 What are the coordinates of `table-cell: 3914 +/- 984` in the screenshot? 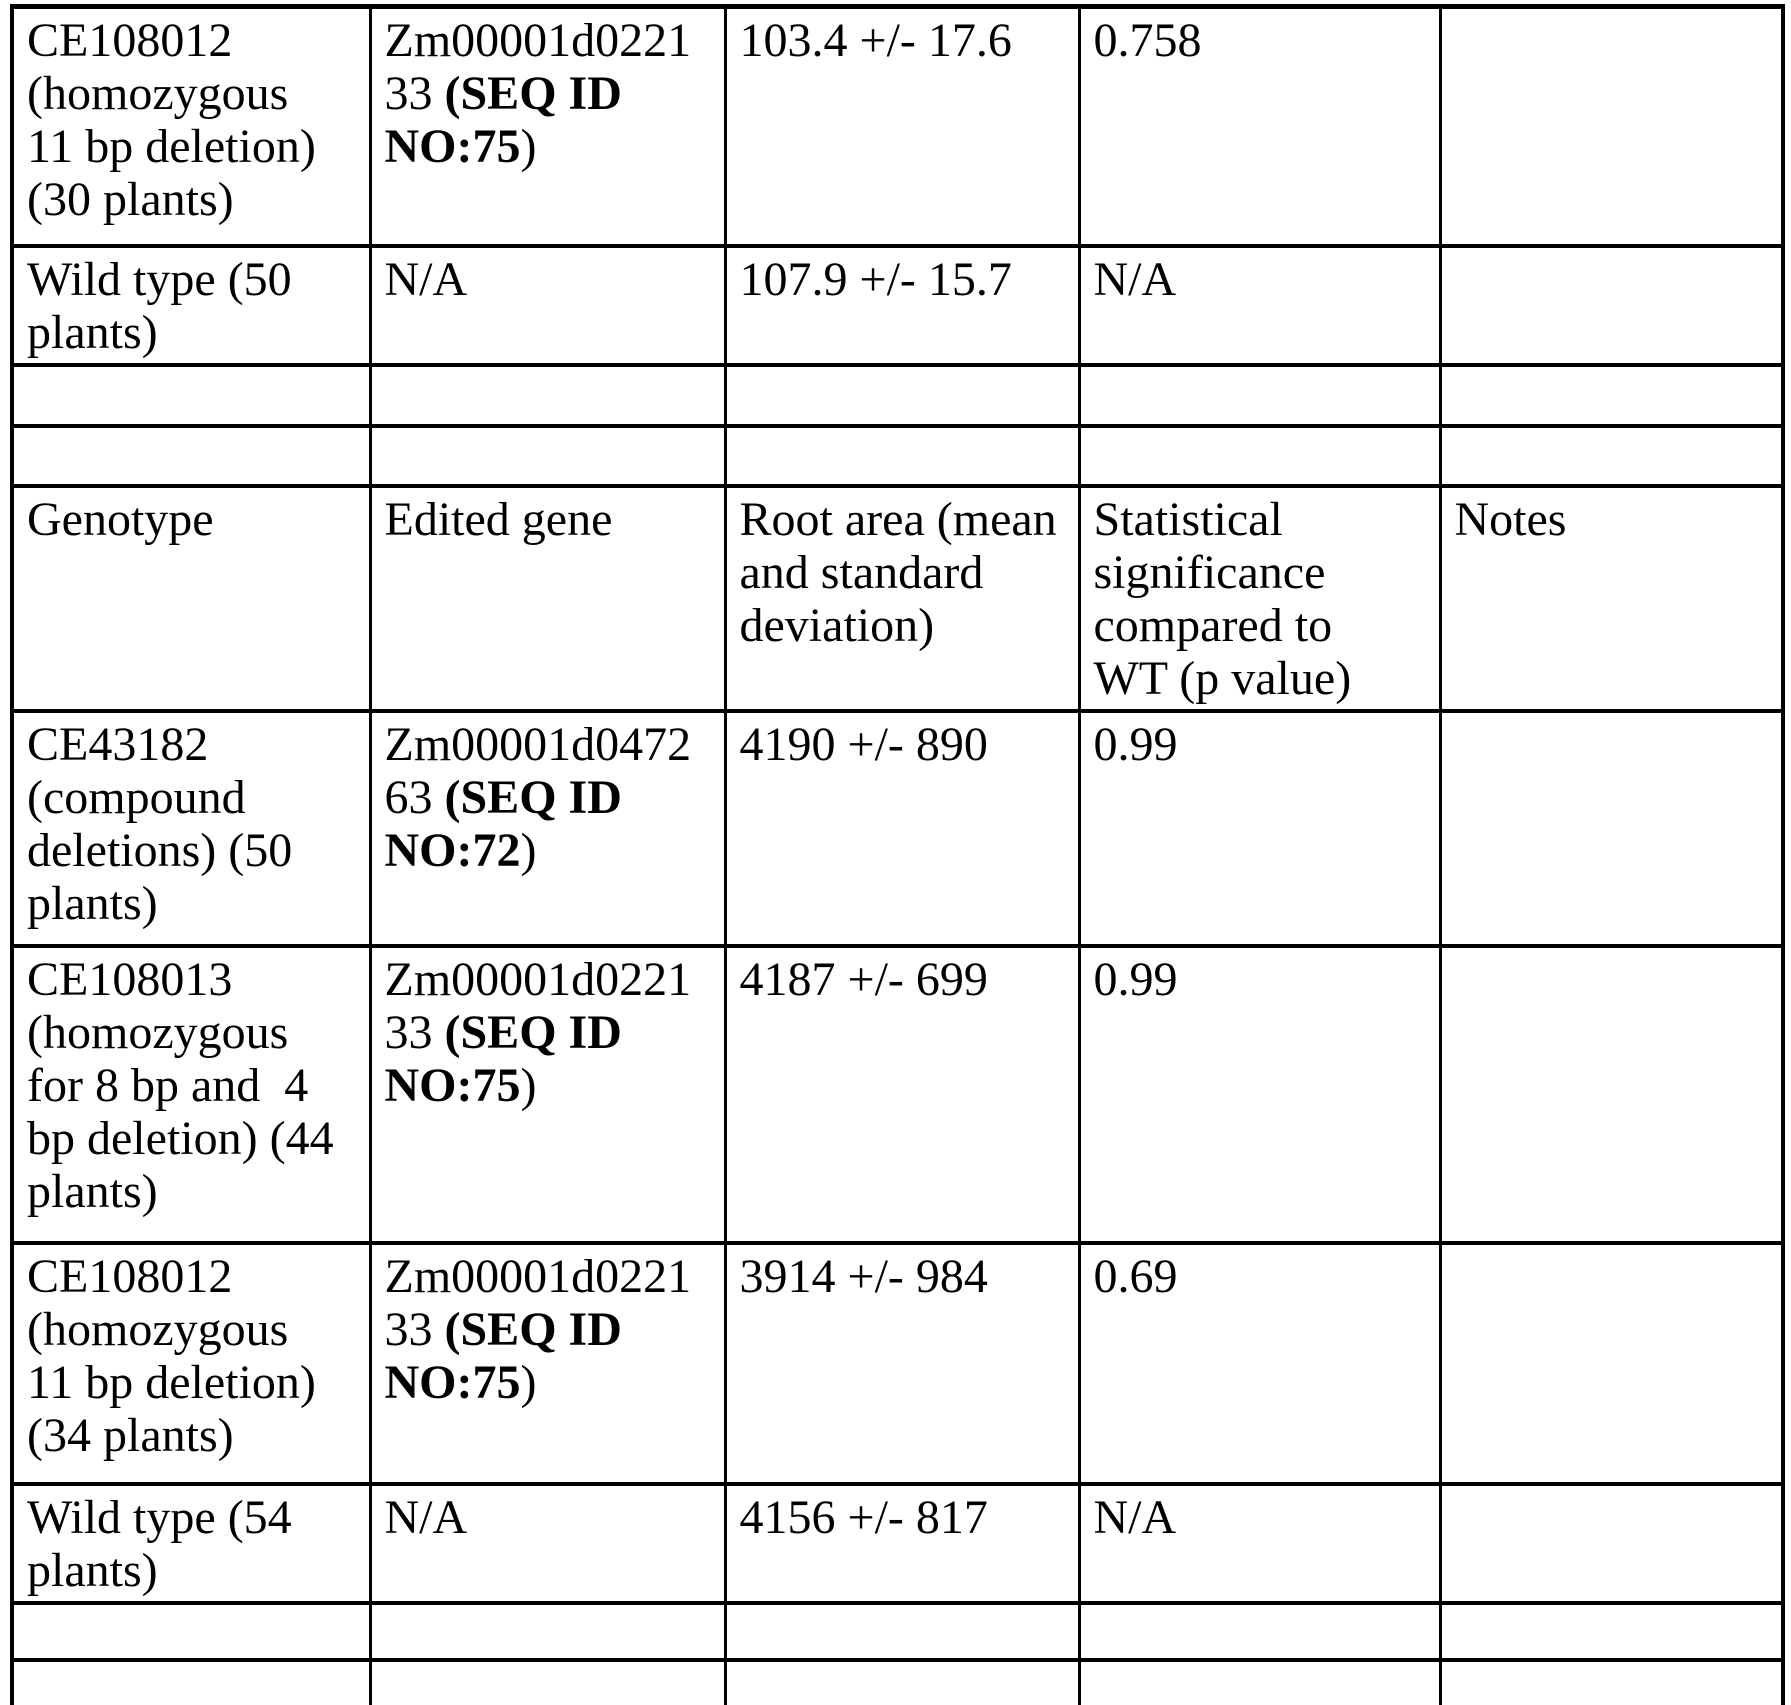 It's located at (902, 1363).